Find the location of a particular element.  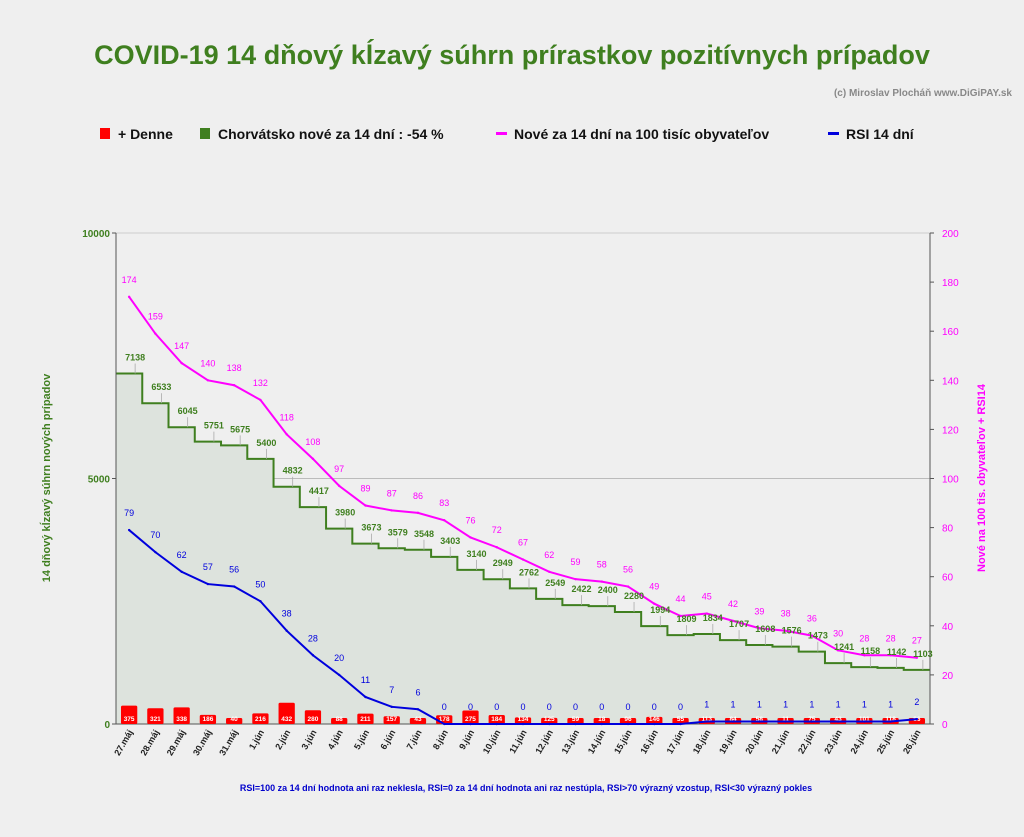

label-nove-100k: 140 is located at coordinates (207, 363).